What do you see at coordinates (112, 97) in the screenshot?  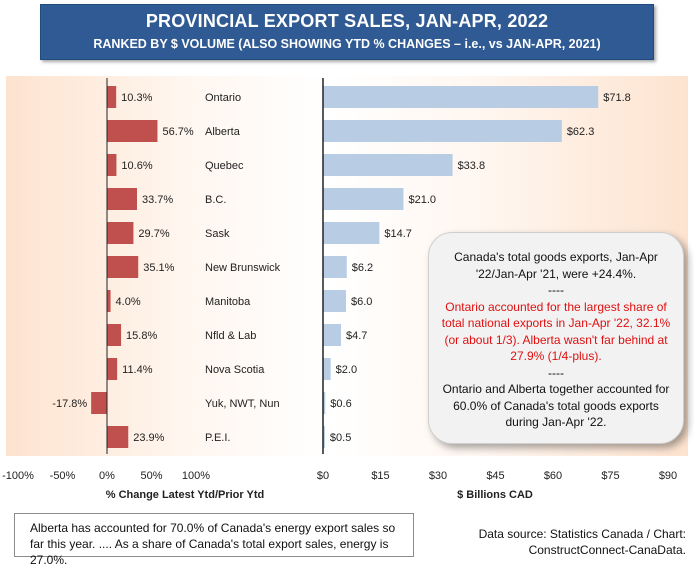 I see `pct-bar-ontario` at bounding box center [112, 97].